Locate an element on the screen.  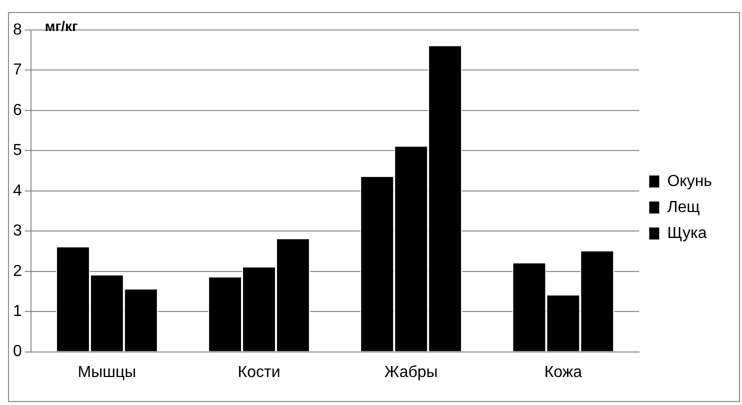
y-tick-label: 0 is located at coordinates (17, 351).